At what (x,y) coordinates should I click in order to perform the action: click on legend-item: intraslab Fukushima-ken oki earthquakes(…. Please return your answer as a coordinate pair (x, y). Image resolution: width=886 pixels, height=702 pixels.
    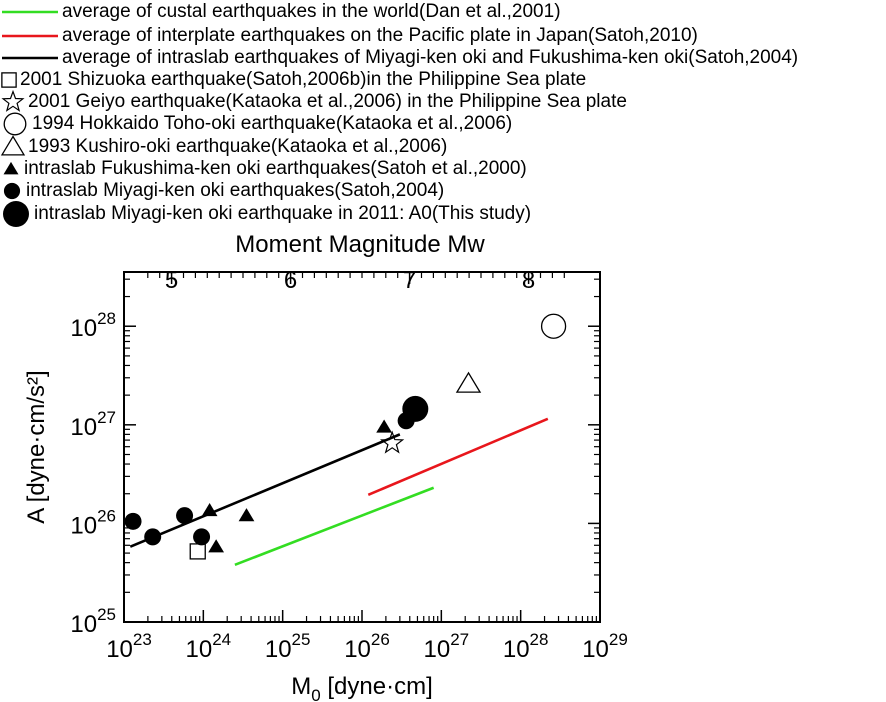
    Looking at the image, I should click on (263, 169).